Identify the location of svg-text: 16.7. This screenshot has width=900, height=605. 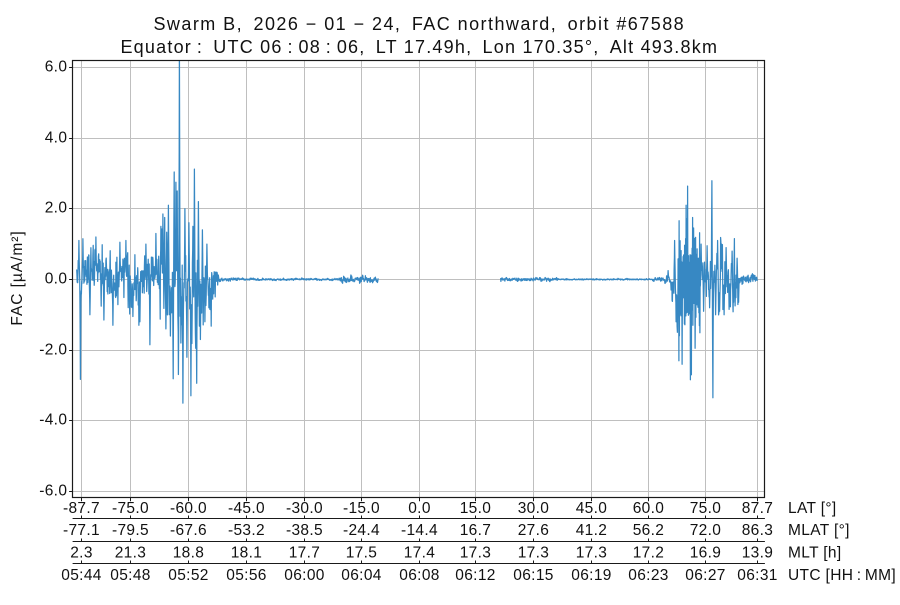
(476, 530).